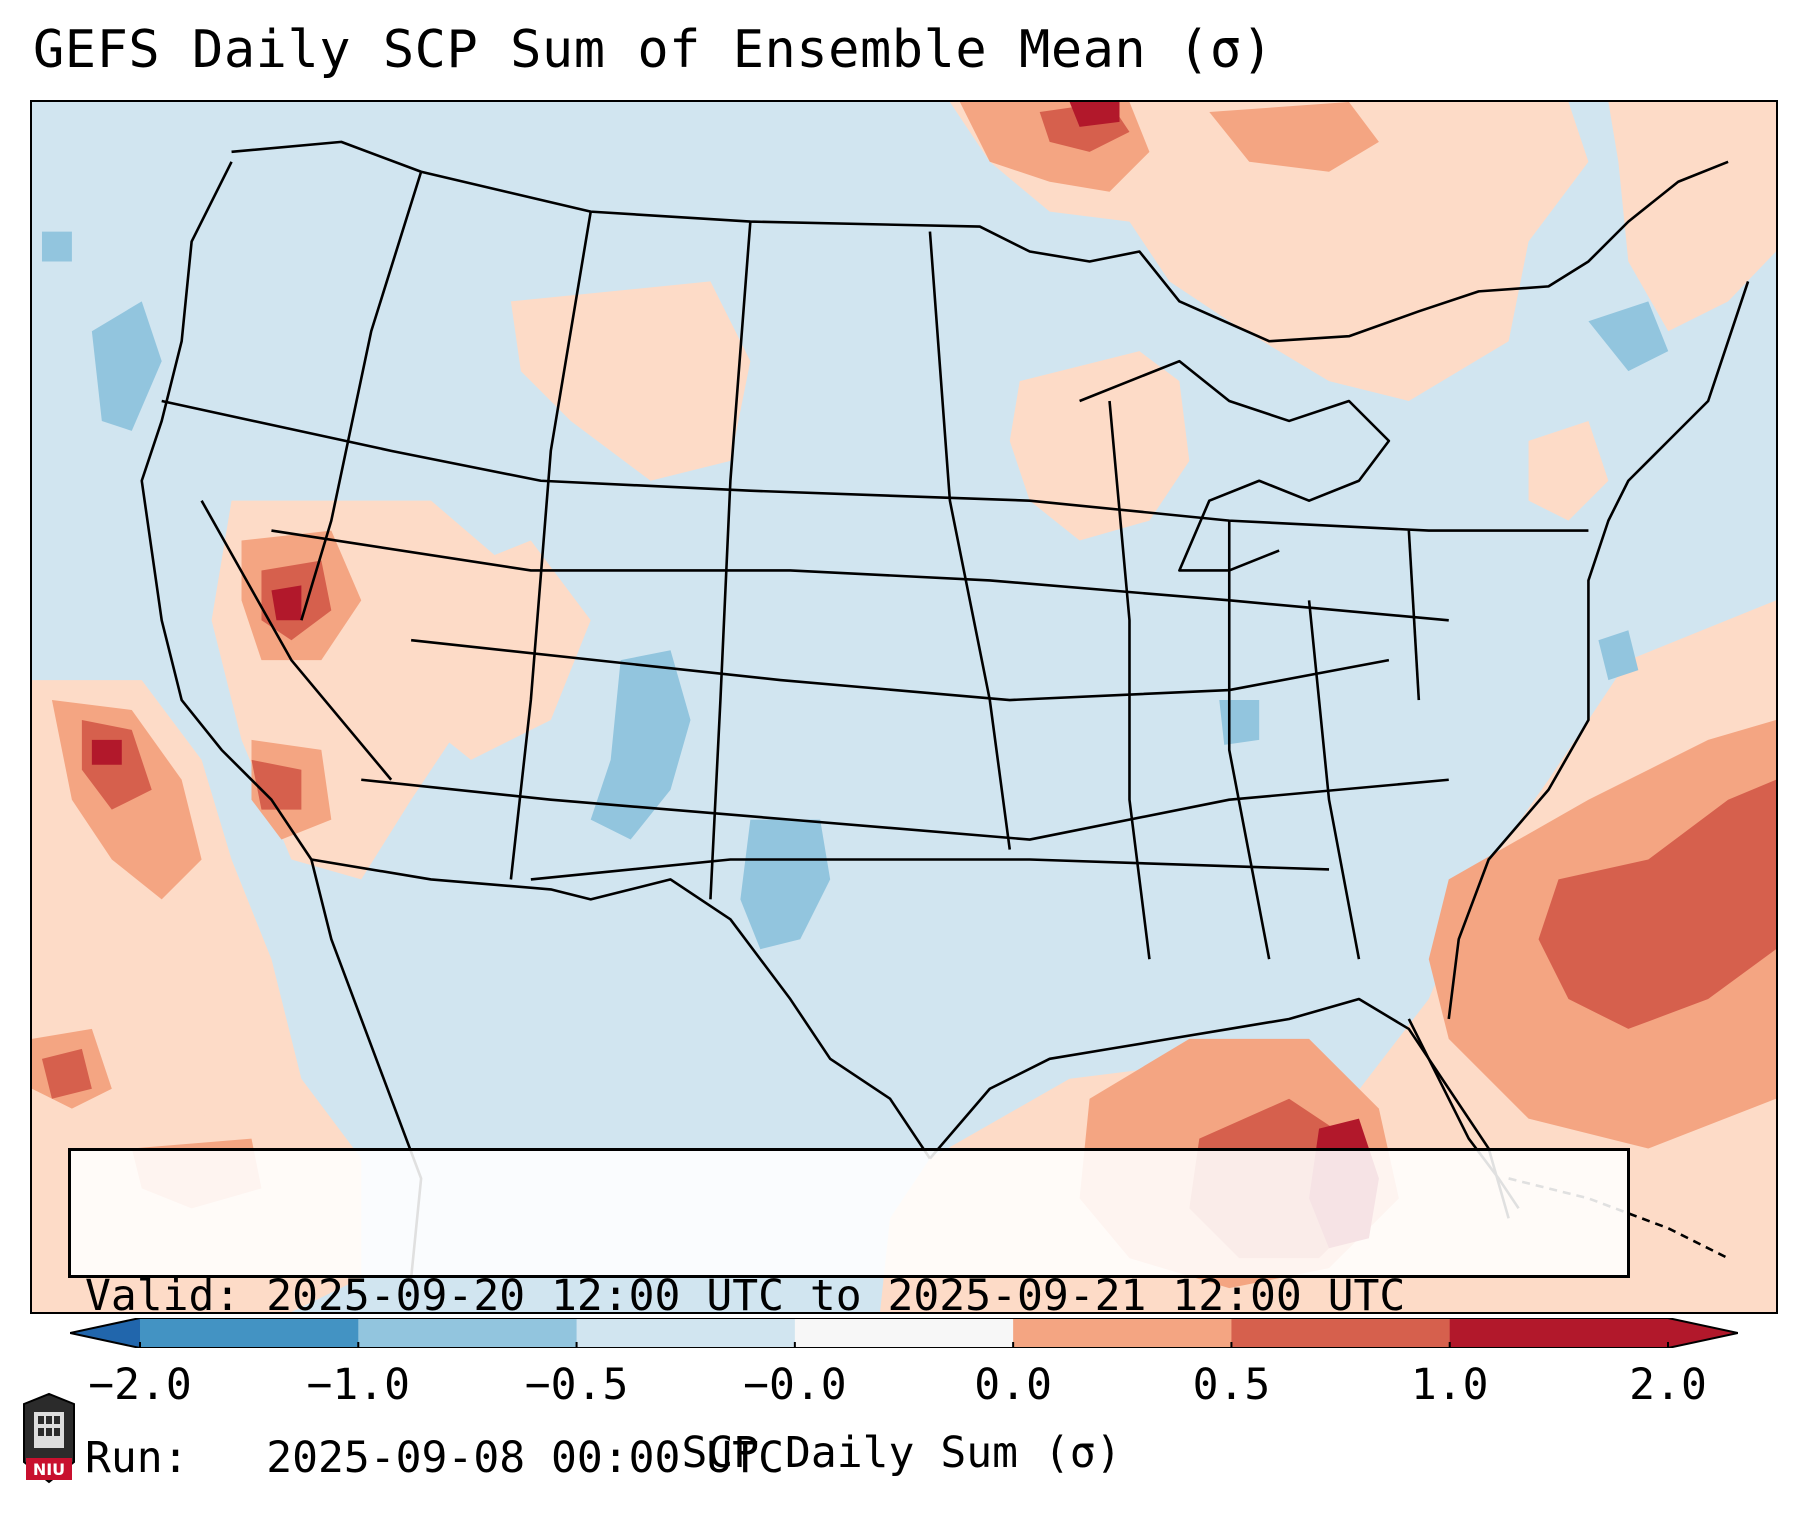 The image size is (1803, 1539). What do you see at coordinates (434, 1458) in the screenshot?
I see `run-time-line: Run: 2025-09-08 00:00 UTC` at bounding box center [434, 1458].